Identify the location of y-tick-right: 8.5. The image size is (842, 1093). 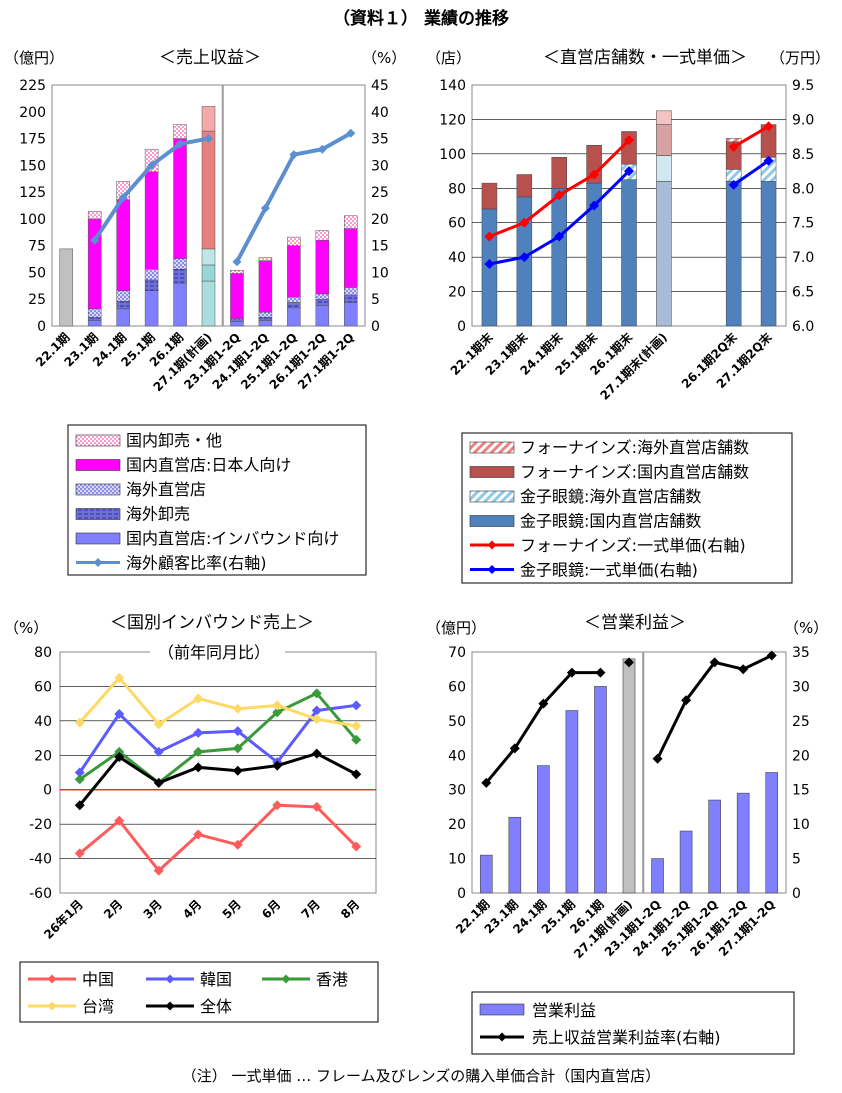
(803, 155).